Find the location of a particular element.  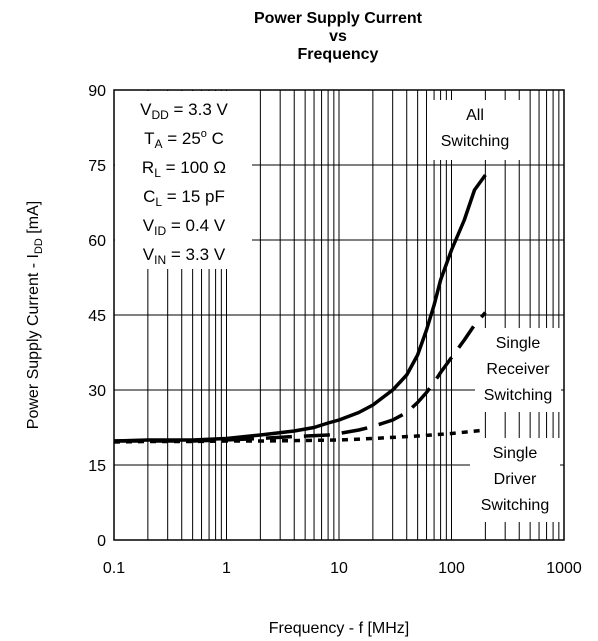

y-tick-label: 60 is located at coordinates (97, 241).